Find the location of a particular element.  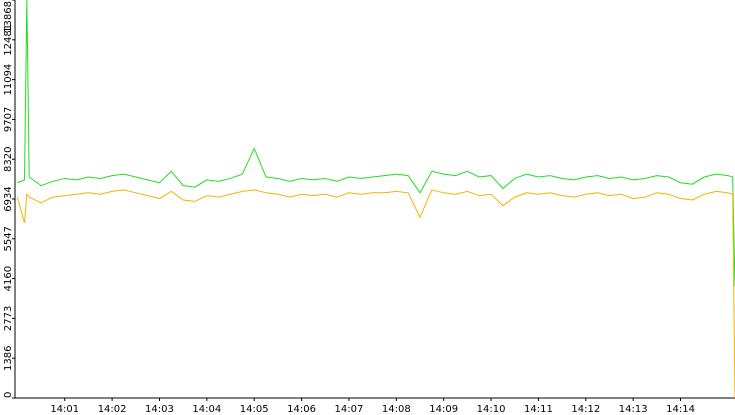

x-tick-label: 14:13 is located at coordinates (633, 409).